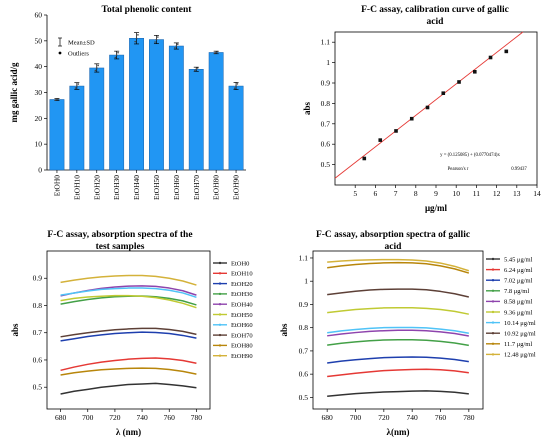 Image resolution: width=550 pixels, height=446 pixels. I want to click on y-tick-label: 0.8, so click(326, 103).